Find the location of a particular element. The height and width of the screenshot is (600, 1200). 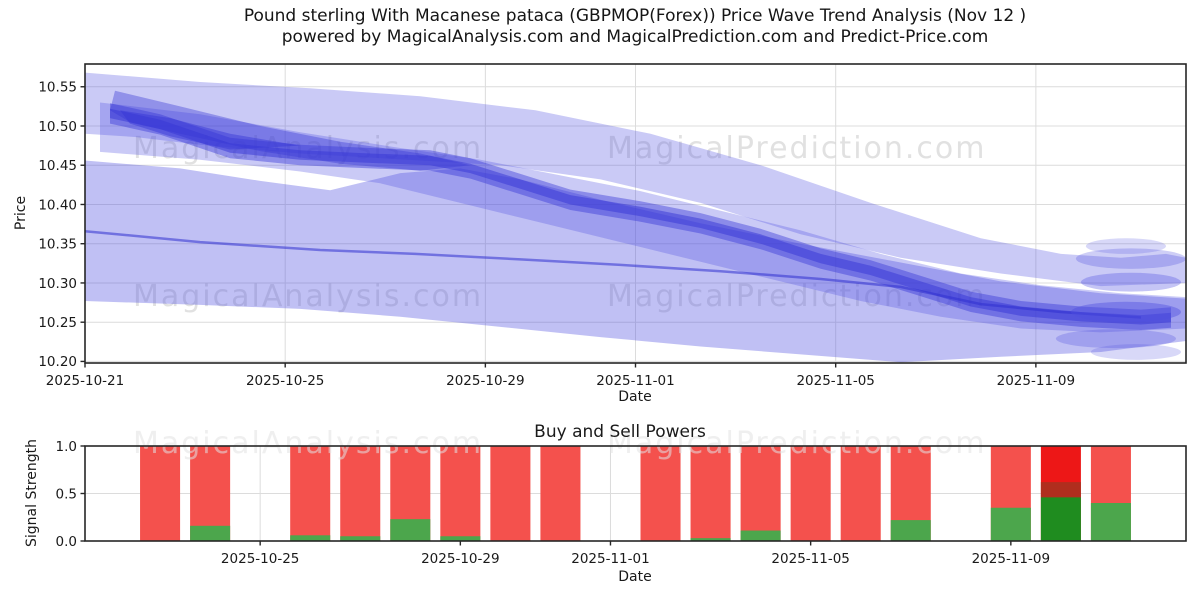

y-tick-label: 10.35 is located at coordinates (57, 245).